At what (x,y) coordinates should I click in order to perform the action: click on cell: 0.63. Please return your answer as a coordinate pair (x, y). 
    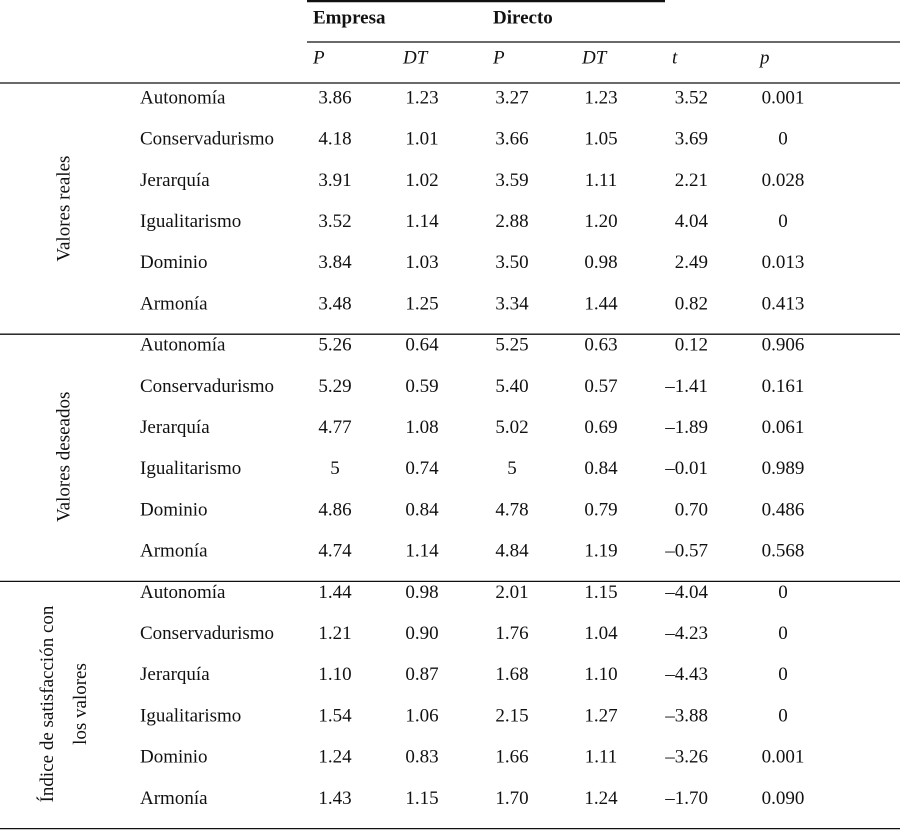
    Looking at the image, I should click on (600, 345).